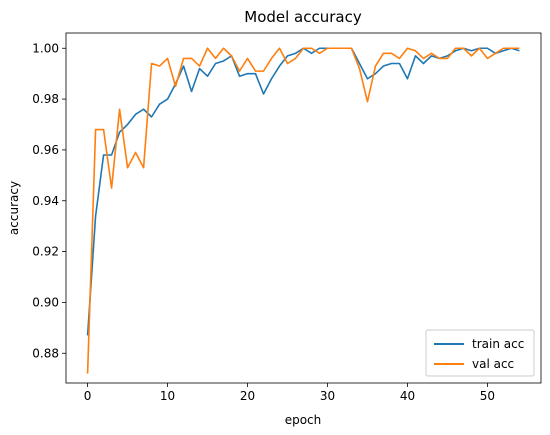  What do you see at coordinates (407, 396) in the screenshot?
I see `x-tick-label: 40` at bounding box center [407, 396].